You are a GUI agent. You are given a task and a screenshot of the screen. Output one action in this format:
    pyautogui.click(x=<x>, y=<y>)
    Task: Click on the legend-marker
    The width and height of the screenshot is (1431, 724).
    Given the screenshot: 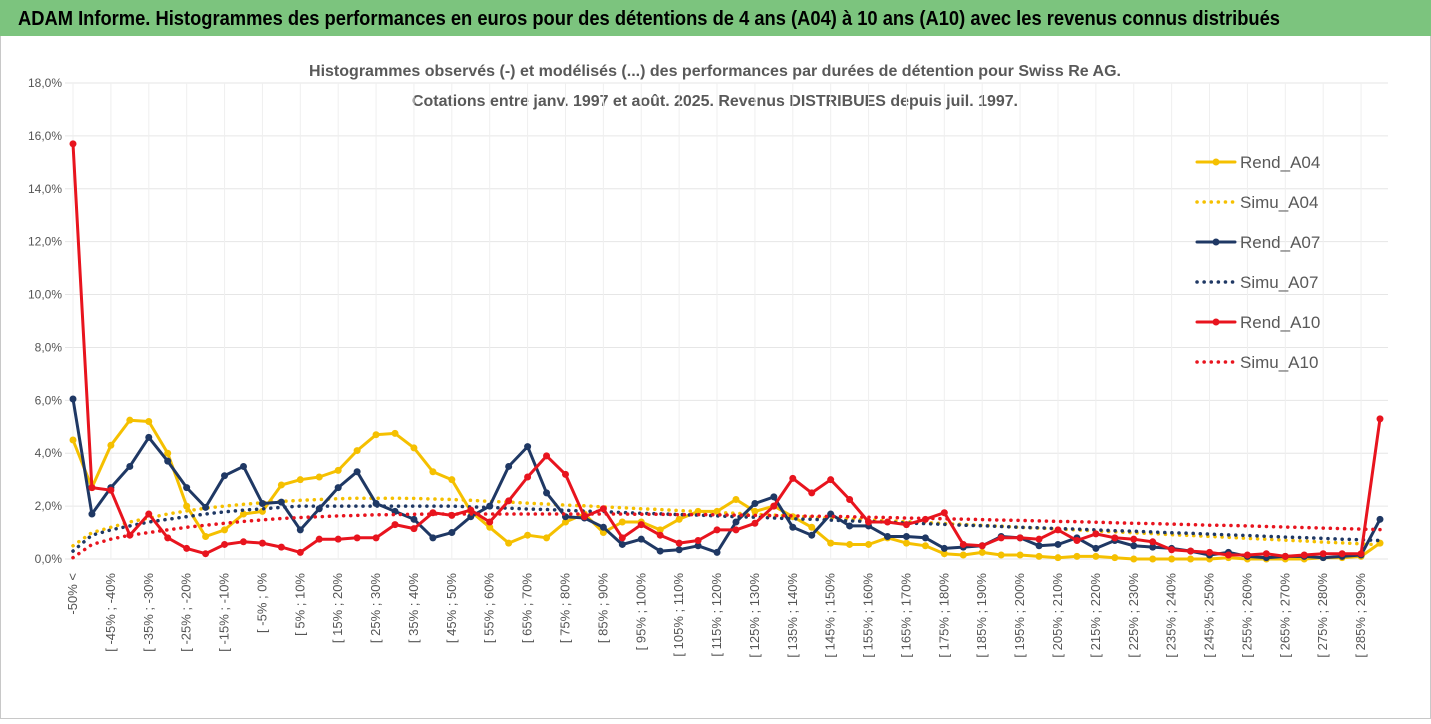 What is the action you would take?
    pyautogui.click(x=1216, y=242)
    